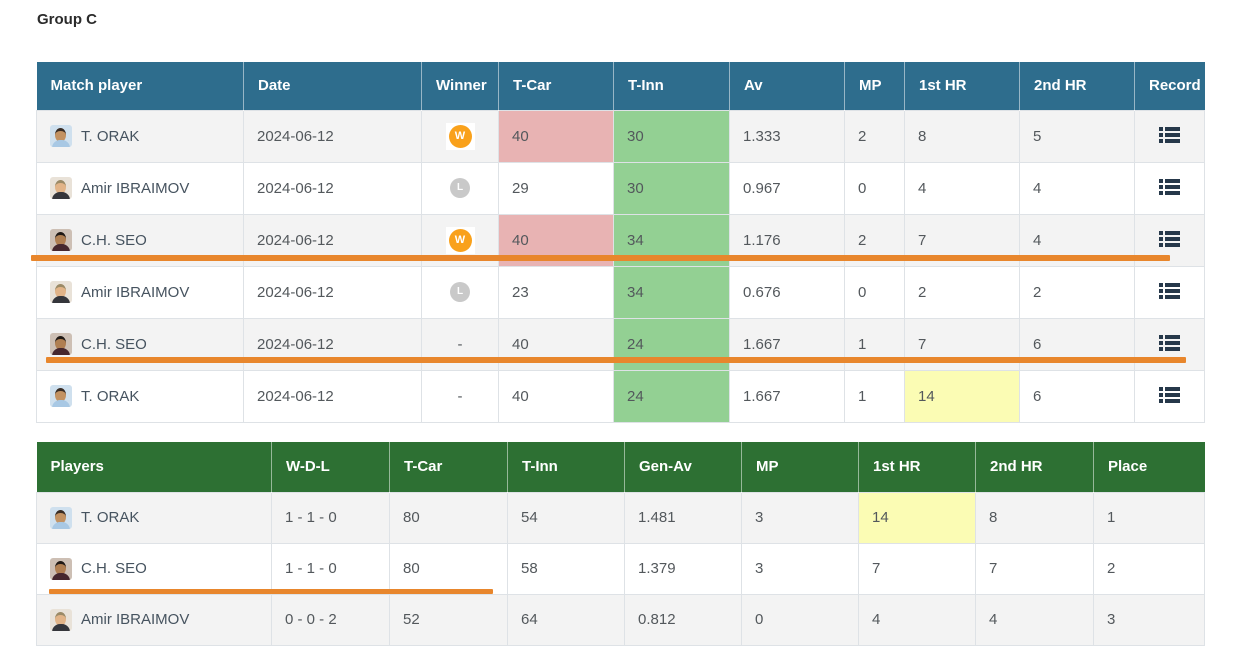 The image size is (1240, 665). I want to click on standings-row: T. ORAK 1 - 1 - 0 80 54 1.481 3 14 8 1, so click(620, 517).